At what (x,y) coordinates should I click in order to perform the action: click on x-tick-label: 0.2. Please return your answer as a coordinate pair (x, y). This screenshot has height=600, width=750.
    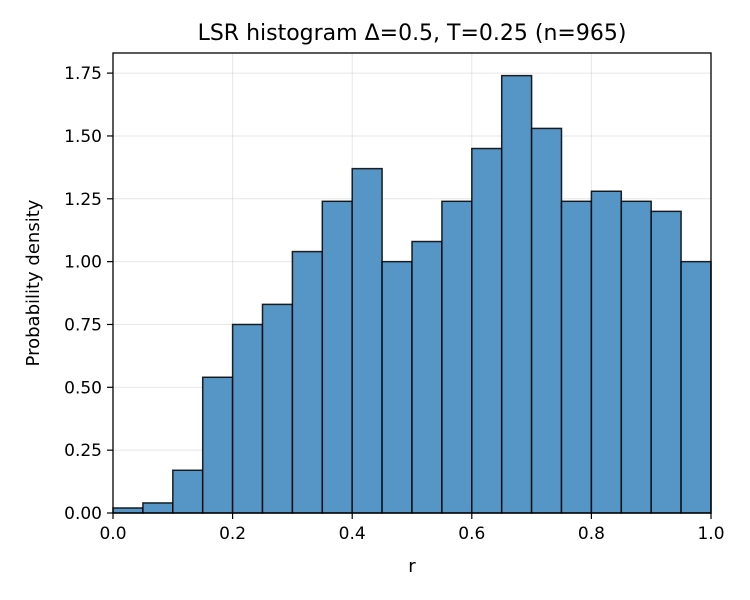
    Looking at the image, I should click on (232, 534).